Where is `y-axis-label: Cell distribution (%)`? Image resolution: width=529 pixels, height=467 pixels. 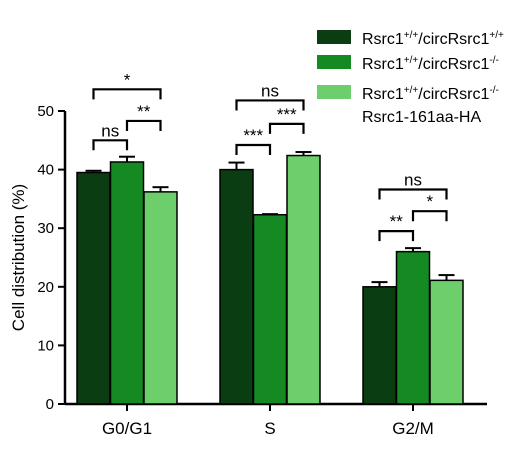 y-axis-label: Cell distribution (%) is located at coordinates (18, 257).